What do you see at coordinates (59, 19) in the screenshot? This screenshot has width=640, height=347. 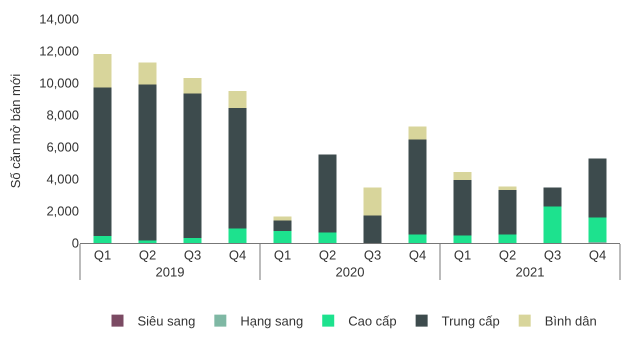 I see `y-tick-label: 14,000` at bounding box center [59, 19].